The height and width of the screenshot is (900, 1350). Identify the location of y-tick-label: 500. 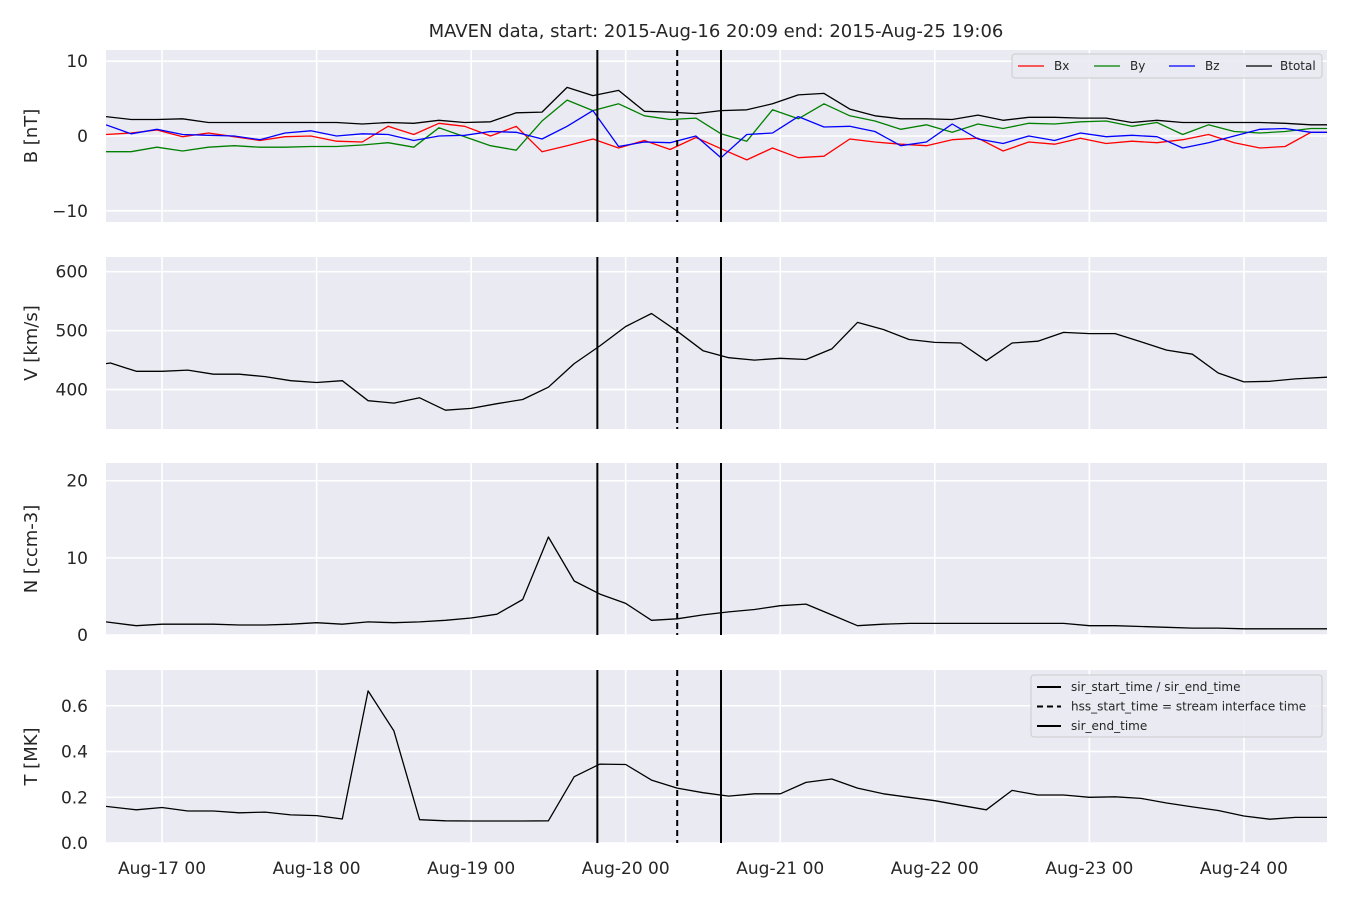
(72, 332).